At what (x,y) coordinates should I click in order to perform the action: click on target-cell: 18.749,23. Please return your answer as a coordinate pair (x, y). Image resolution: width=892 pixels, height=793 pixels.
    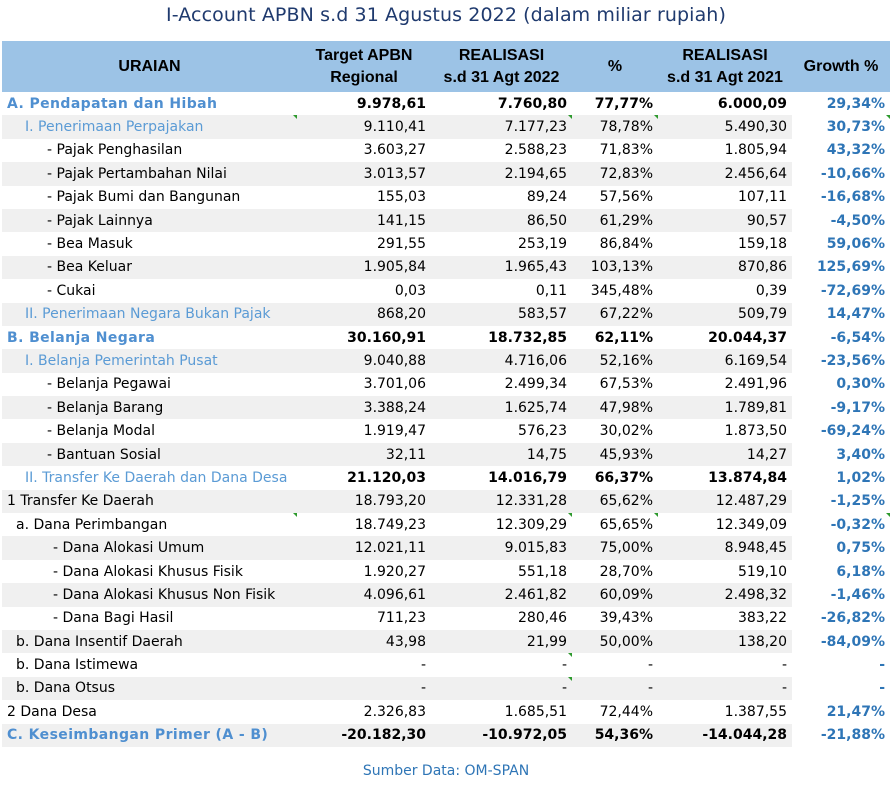
    Looking at the image, I should click on (390, 524).